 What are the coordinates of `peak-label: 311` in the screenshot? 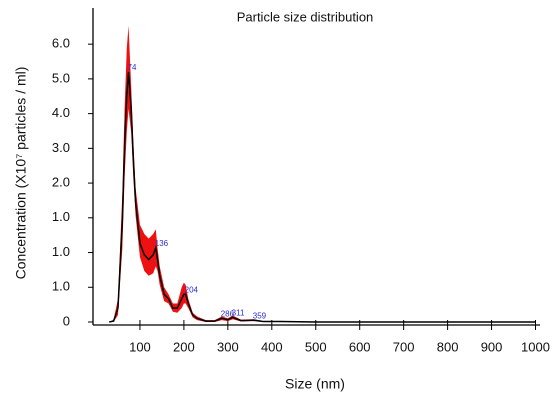 It's located at (238, 312).